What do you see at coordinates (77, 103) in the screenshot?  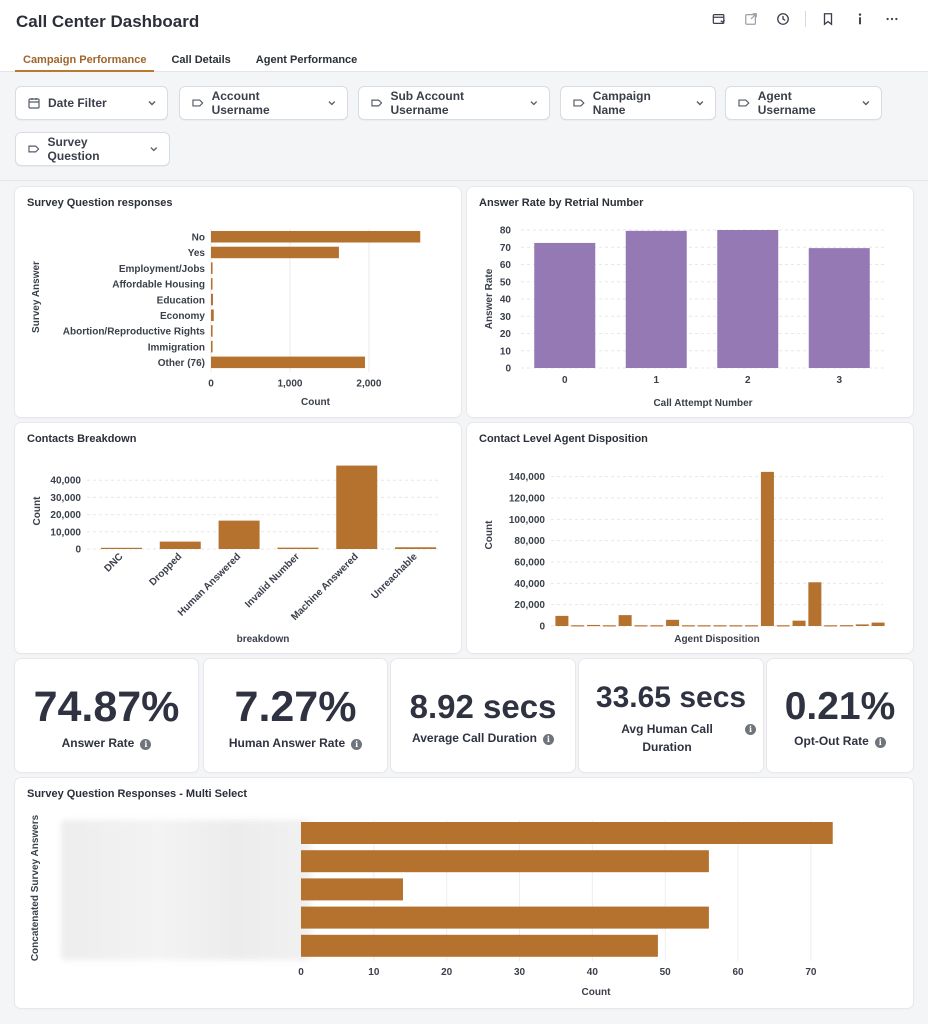 I see `date-filter-label: Date Filter` at bounding box center [77, 103].